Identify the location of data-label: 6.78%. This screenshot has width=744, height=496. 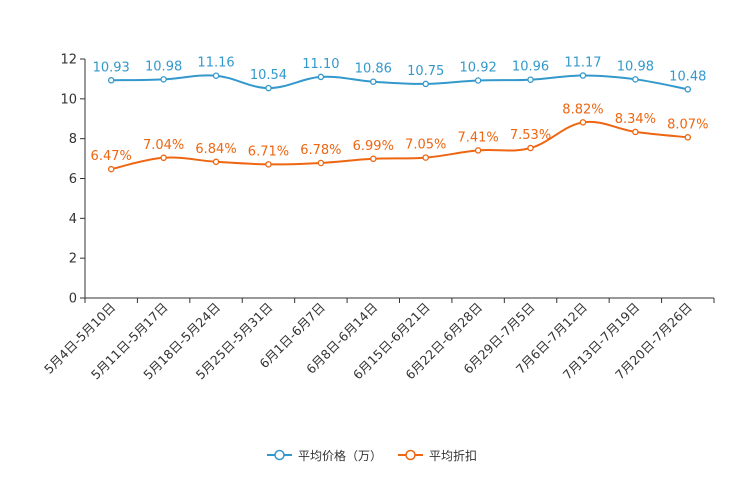
(320, 150).